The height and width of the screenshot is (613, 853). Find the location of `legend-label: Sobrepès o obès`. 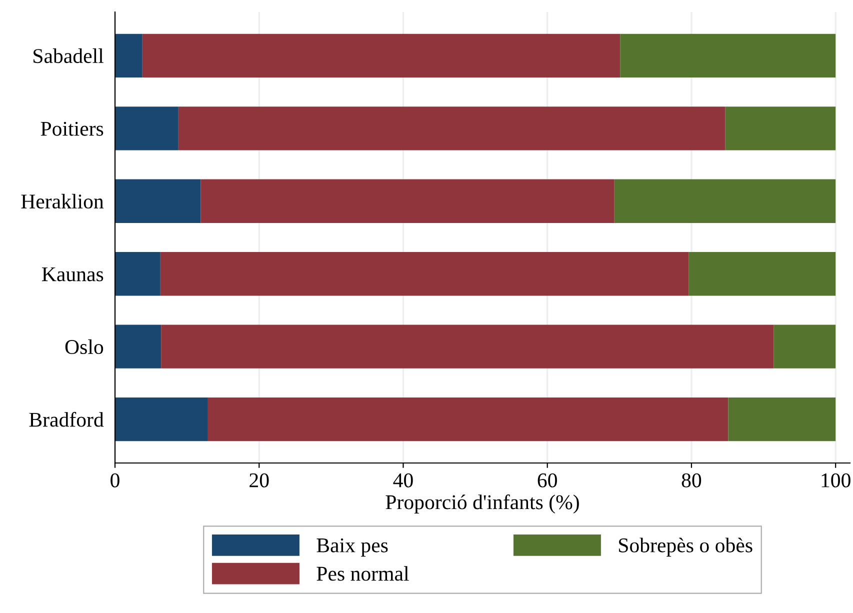

legend-label: Sobrepès o obès is located at coordinates (685, 547).